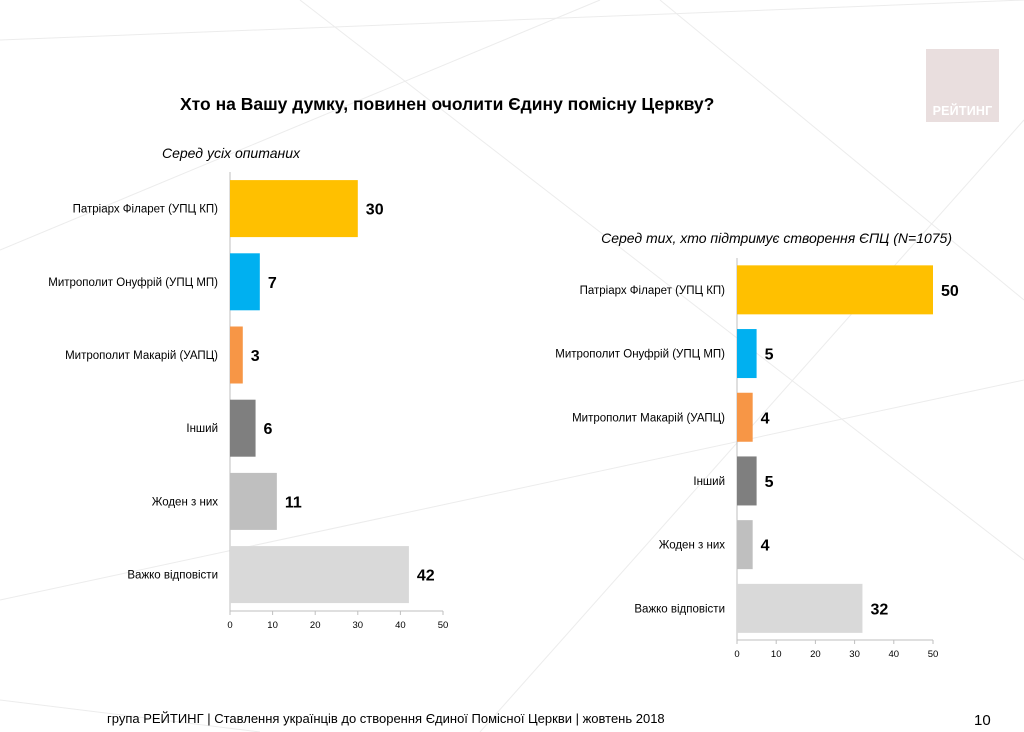 Image resolution: width=1024 pixels, height=732 pixels. I want to click on chart-left-subtitle: Серед усіх опитаних, so click(231, 153).